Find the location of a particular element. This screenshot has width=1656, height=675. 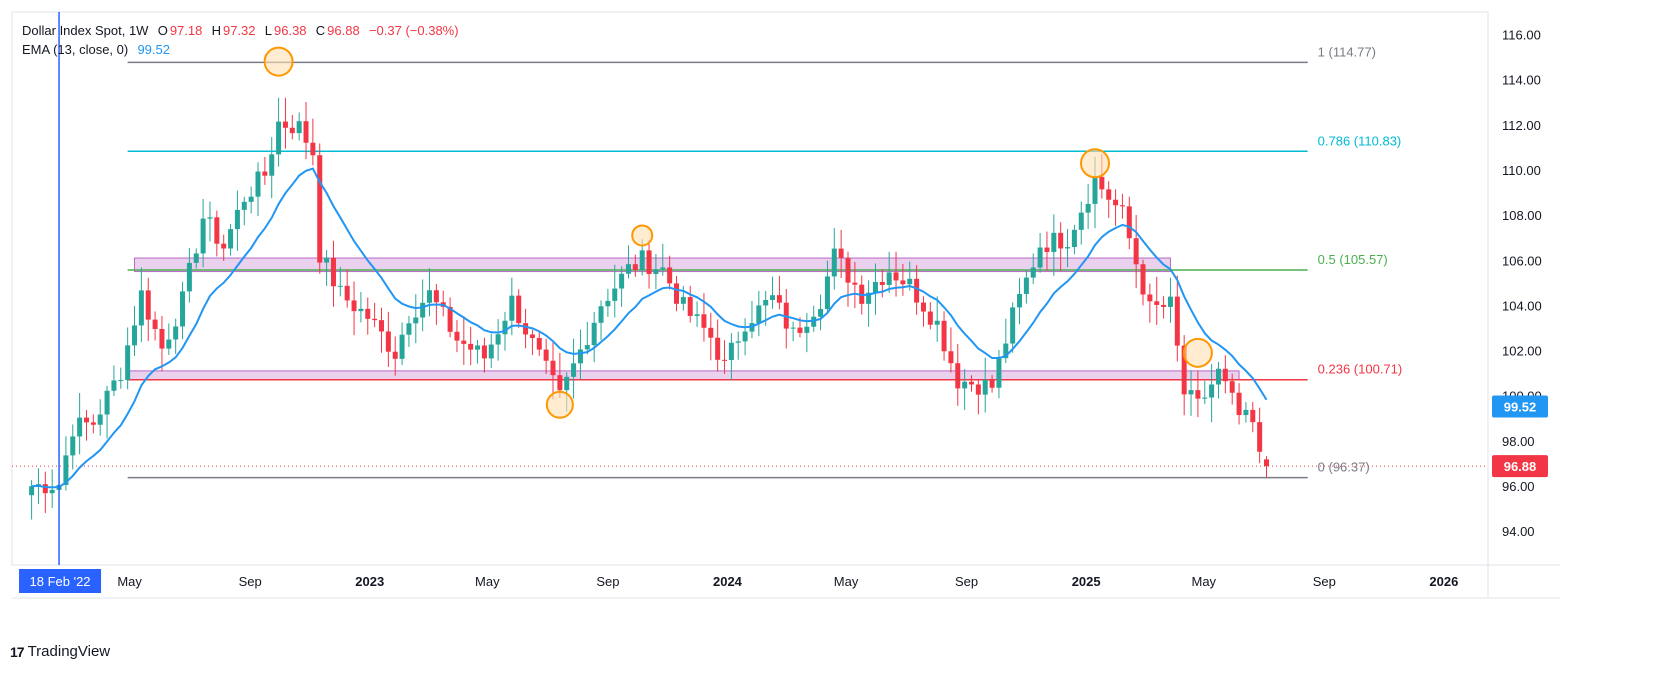

y-tick-label: 110.00 is located at coordinates (1521, 170).